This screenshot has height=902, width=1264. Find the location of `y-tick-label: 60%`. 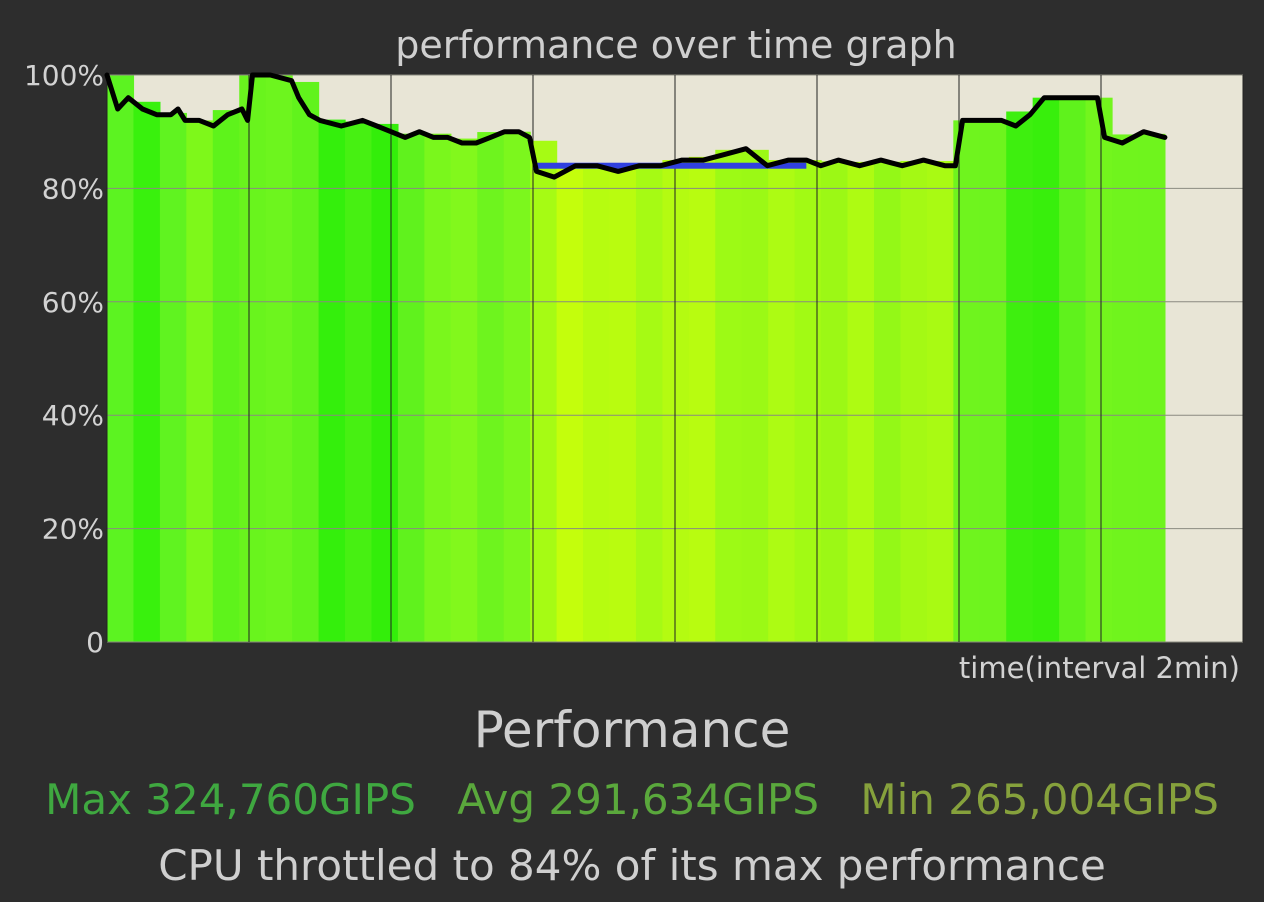

y-tick-label: 60% is located at coordinates (73, 302).